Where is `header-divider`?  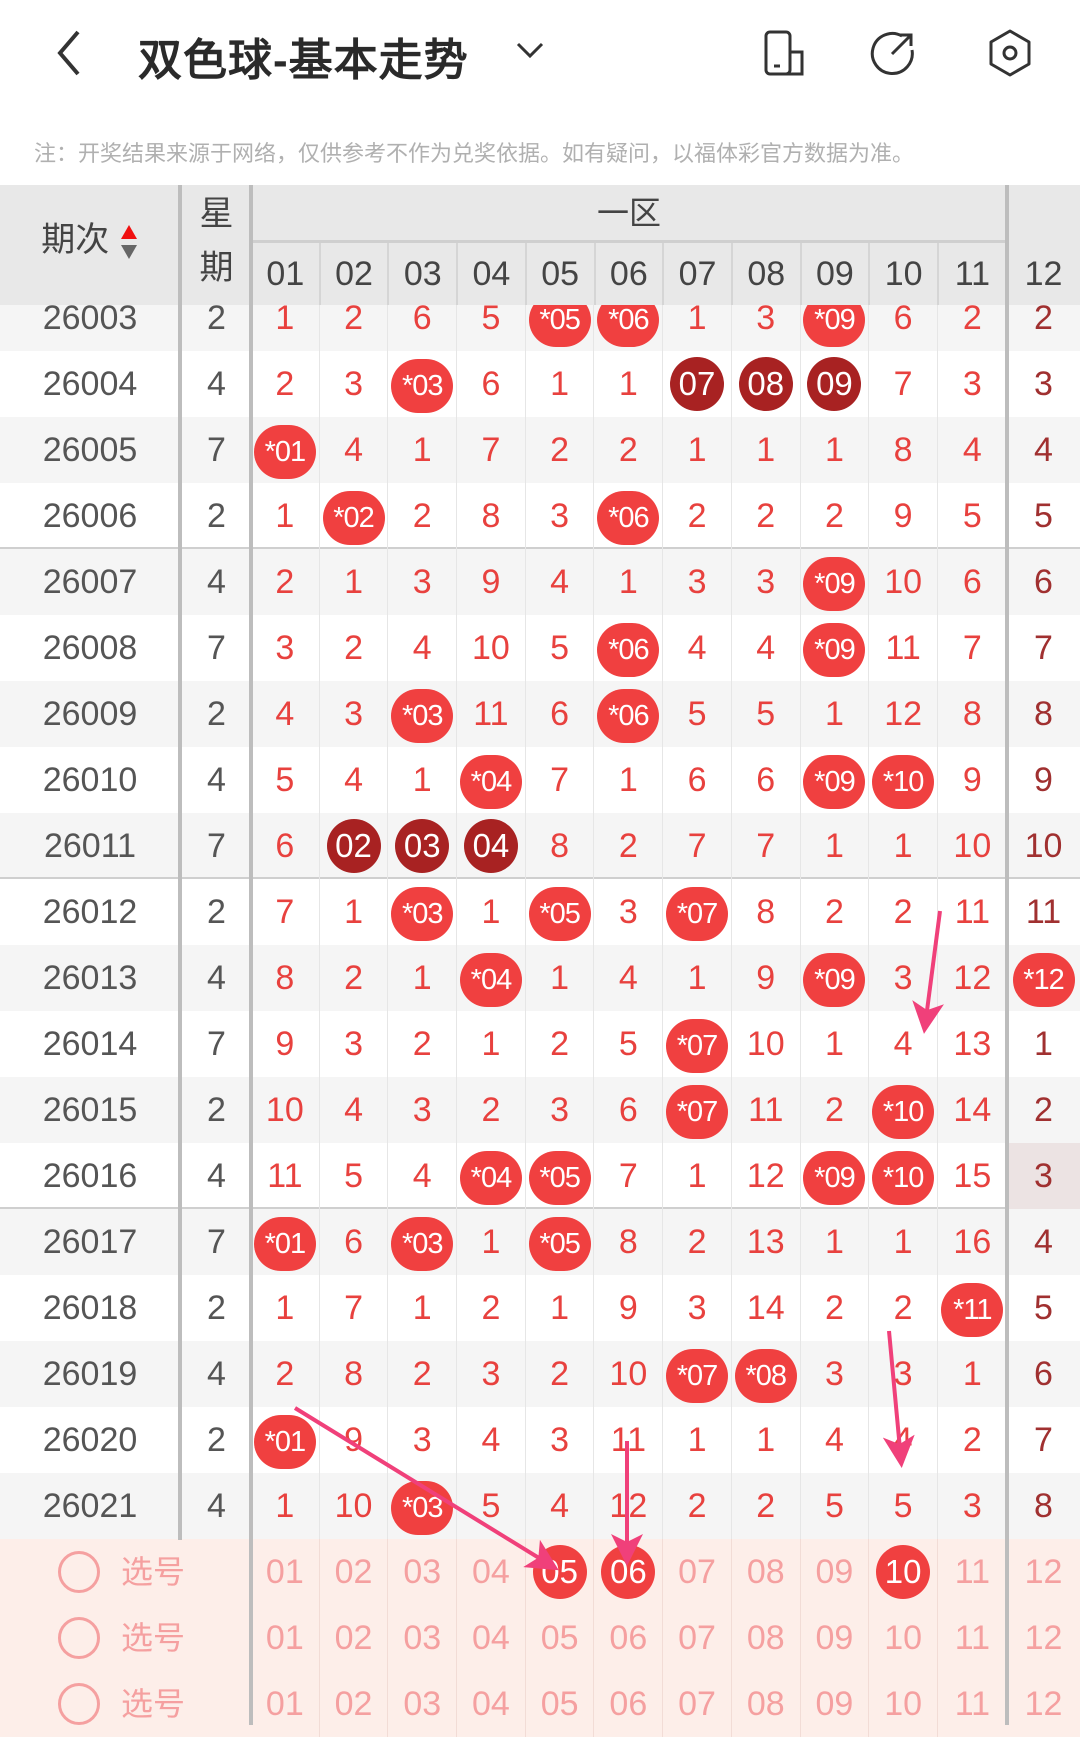 header-divider is located at coordinates (629, 241).